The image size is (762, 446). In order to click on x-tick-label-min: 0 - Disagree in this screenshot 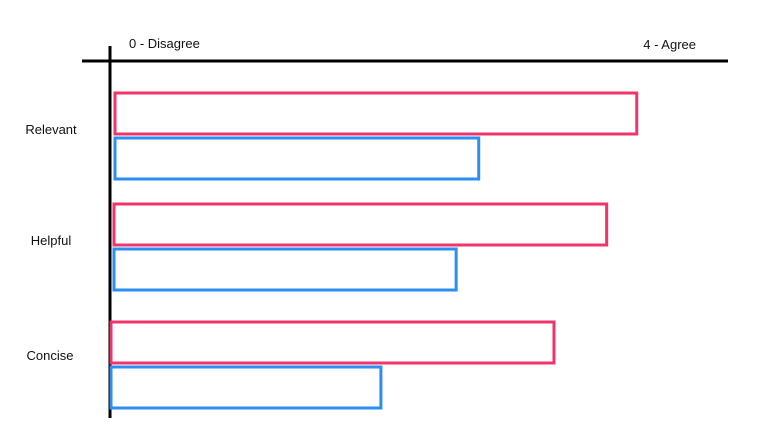, I will do `click(164, 43)`.